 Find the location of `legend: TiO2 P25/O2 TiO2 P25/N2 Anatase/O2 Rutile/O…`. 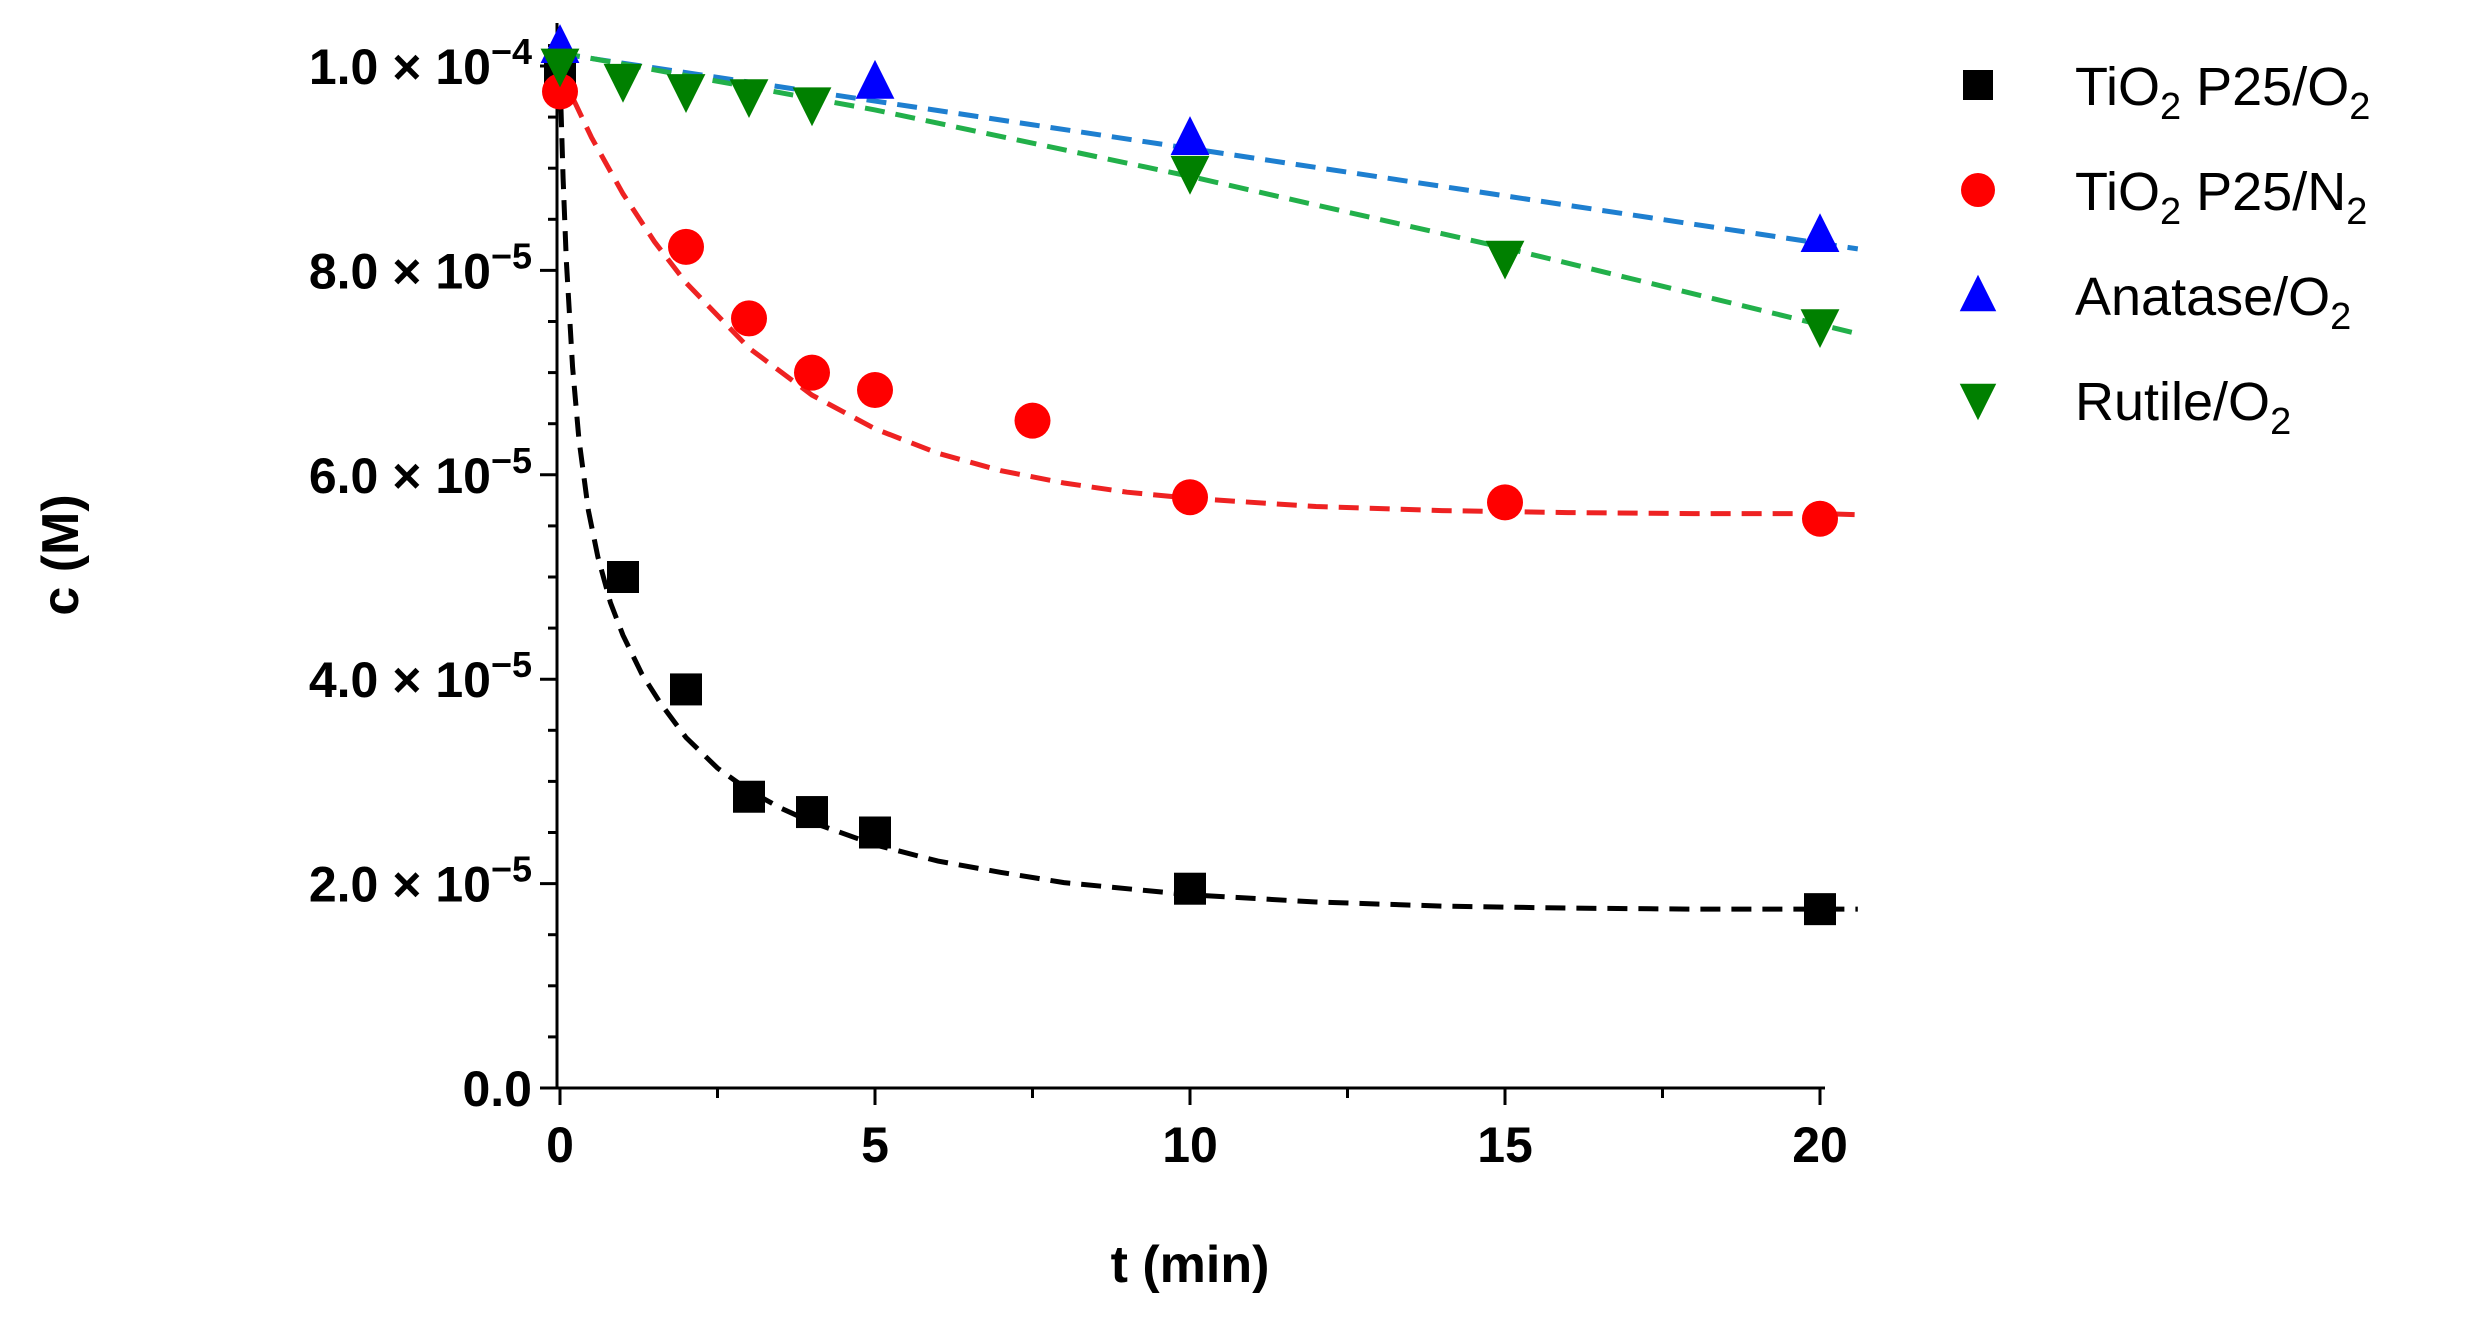

legend: TiO2 P25/O2 TiO2 P25/N2 Anatase/O2 Rutile/O… is located at coordinates (2164, 250).